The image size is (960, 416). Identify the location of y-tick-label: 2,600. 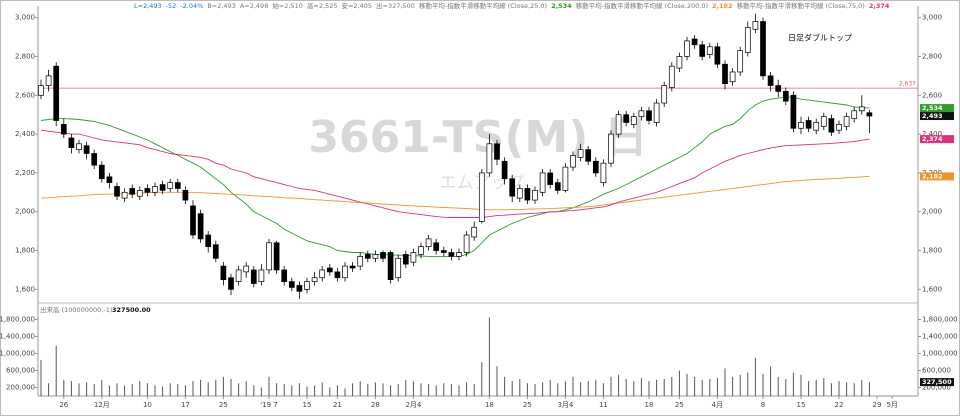
(25, 95).